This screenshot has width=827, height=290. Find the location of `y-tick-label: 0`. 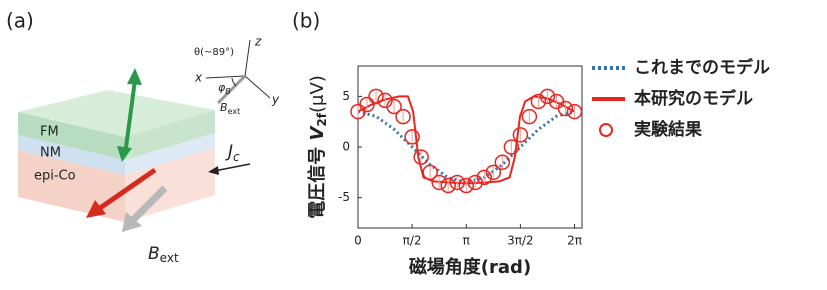

y-tick-label: 0 is located at coordinates (346, 147).